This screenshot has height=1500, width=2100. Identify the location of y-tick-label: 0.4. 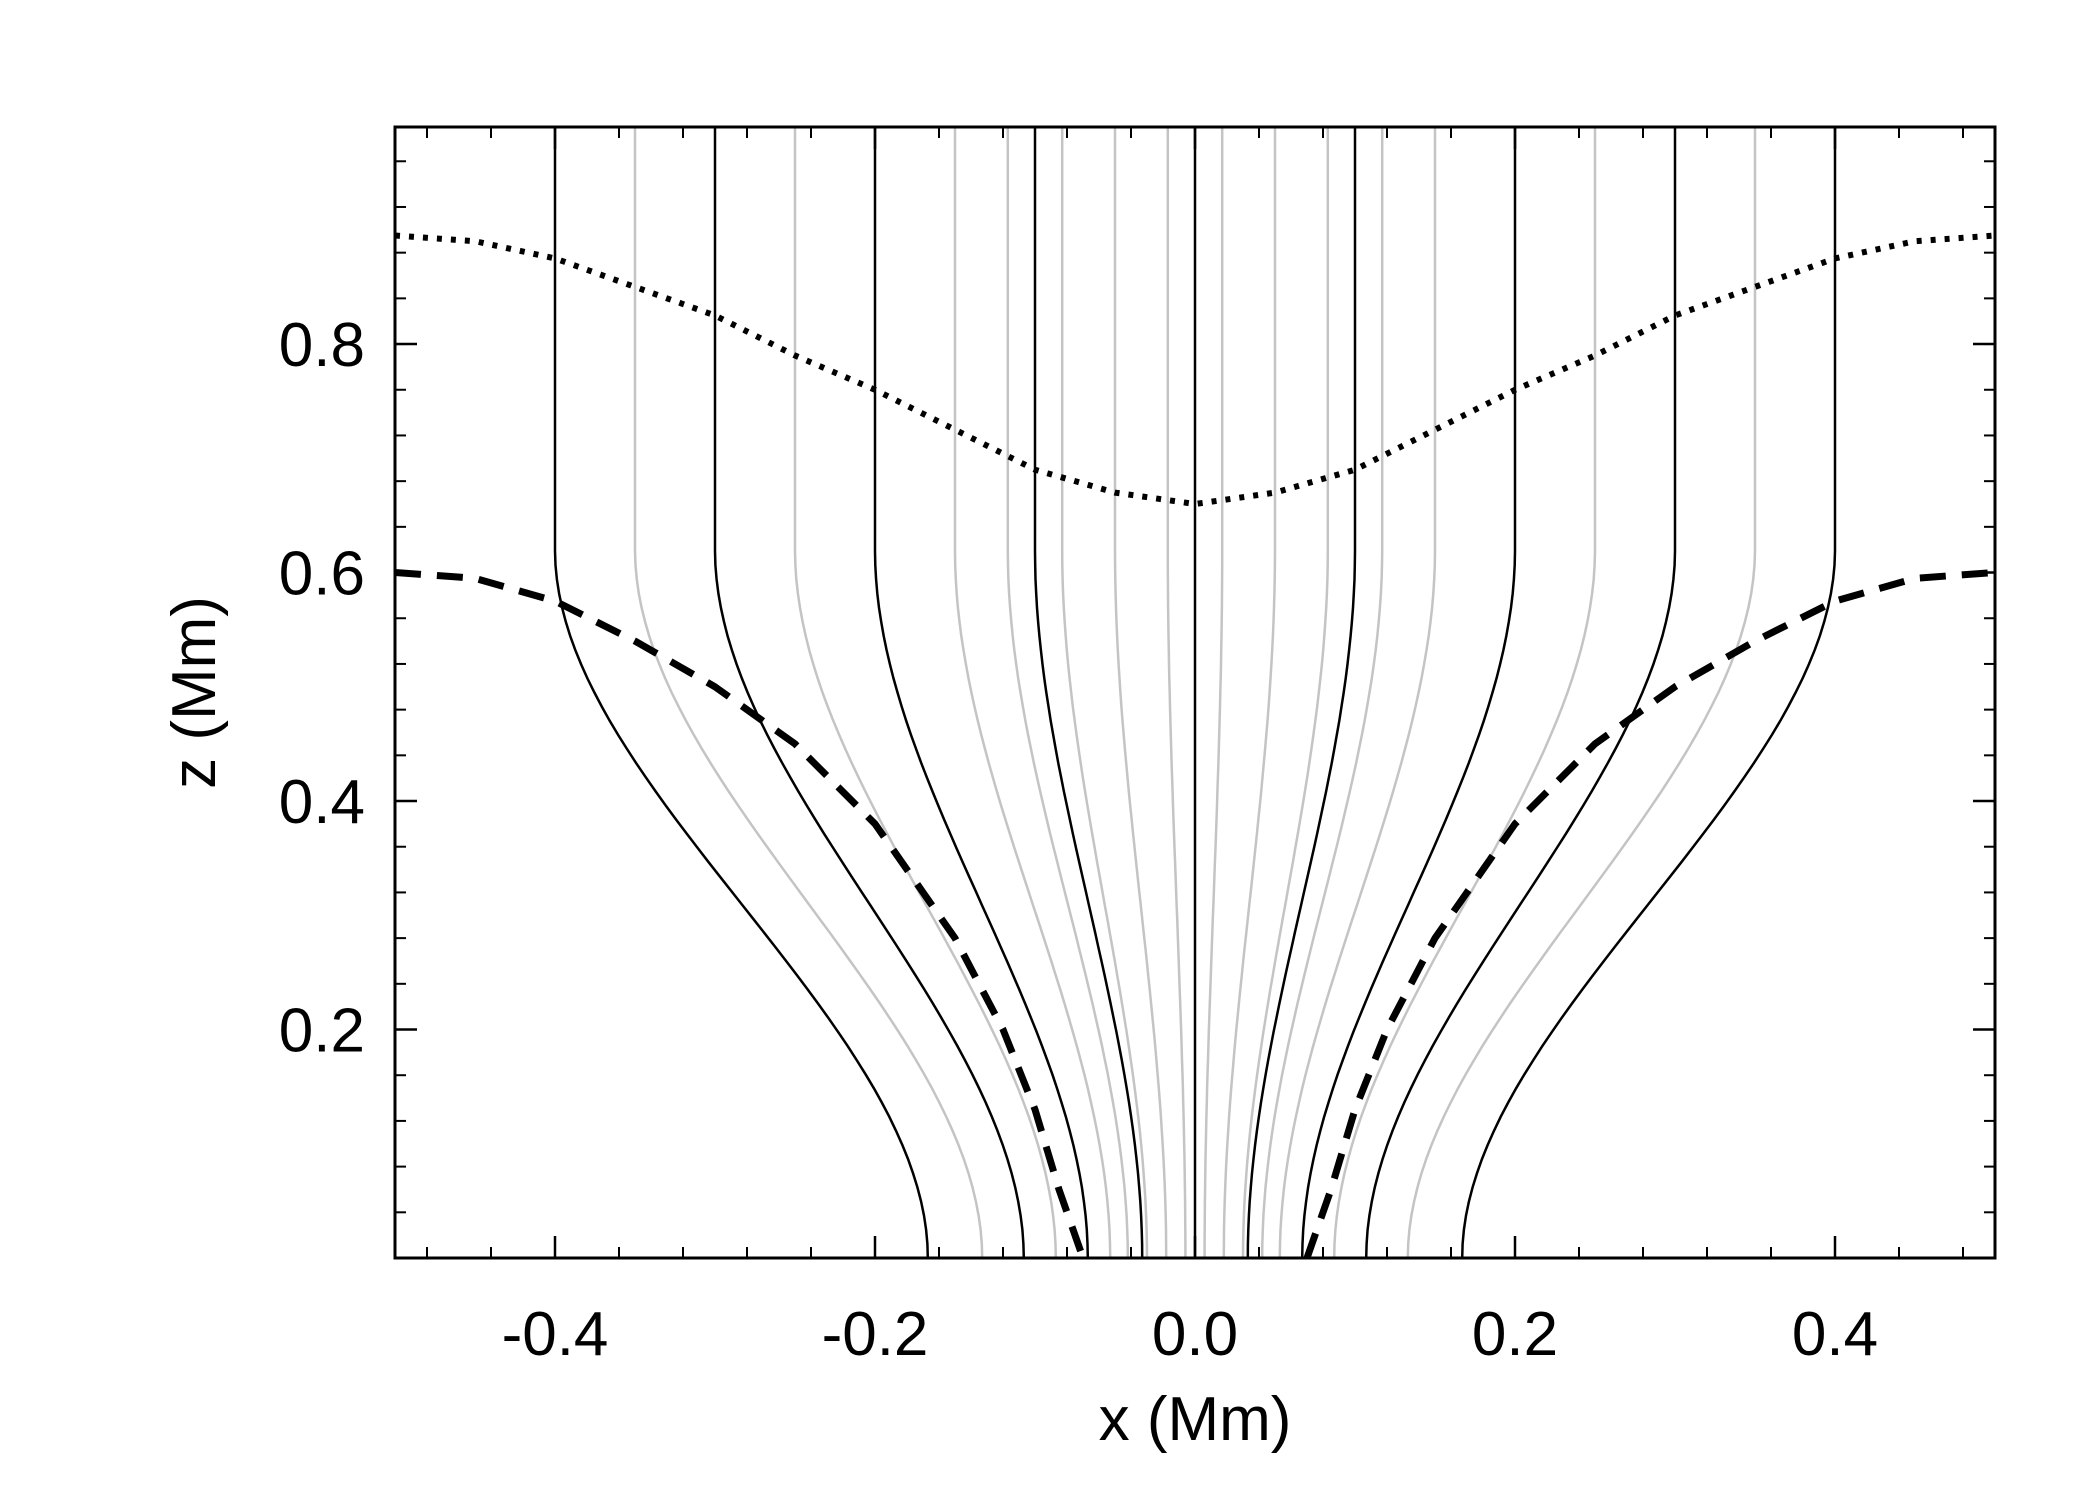
(322, 802).